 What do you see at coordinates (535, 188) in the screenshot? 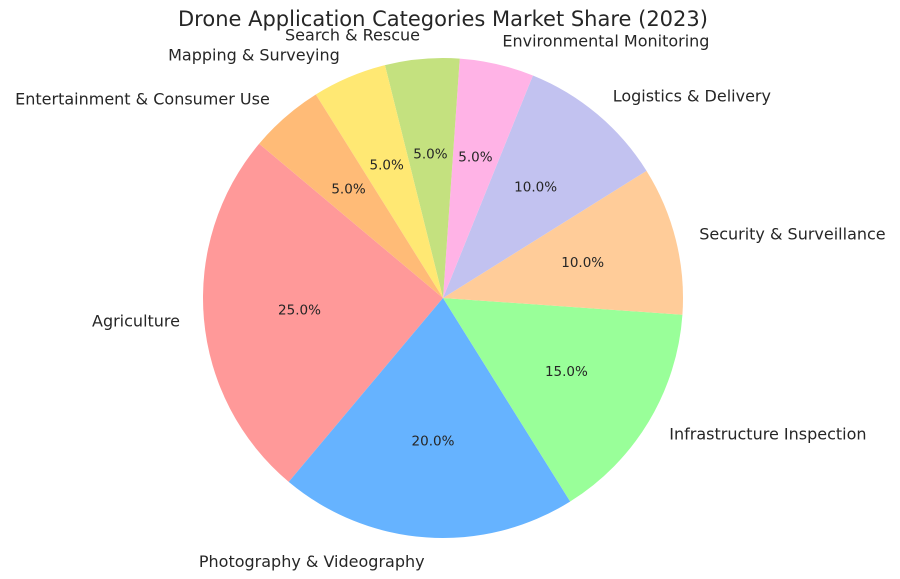
I see `percent-logistics-and-delivery: 10.0%` at bounding box center [535, 188].